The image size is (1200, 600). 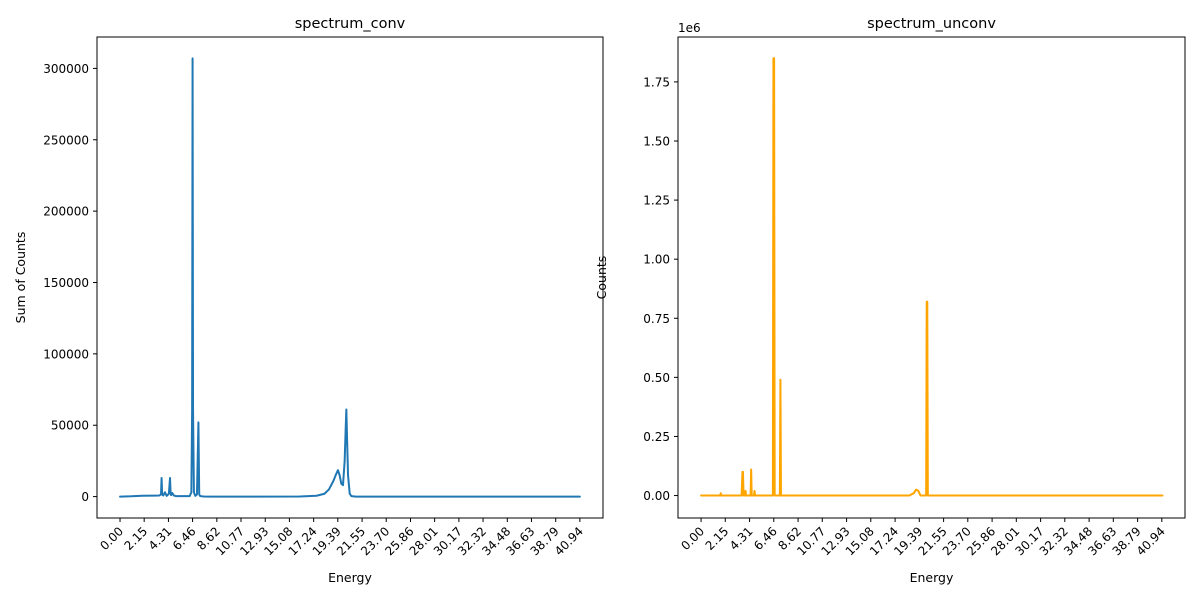 What do you see at coordinates (656, 201) in the screenshot?
I see `y-tick-label: 1.25` at bounding box center [656, 201].